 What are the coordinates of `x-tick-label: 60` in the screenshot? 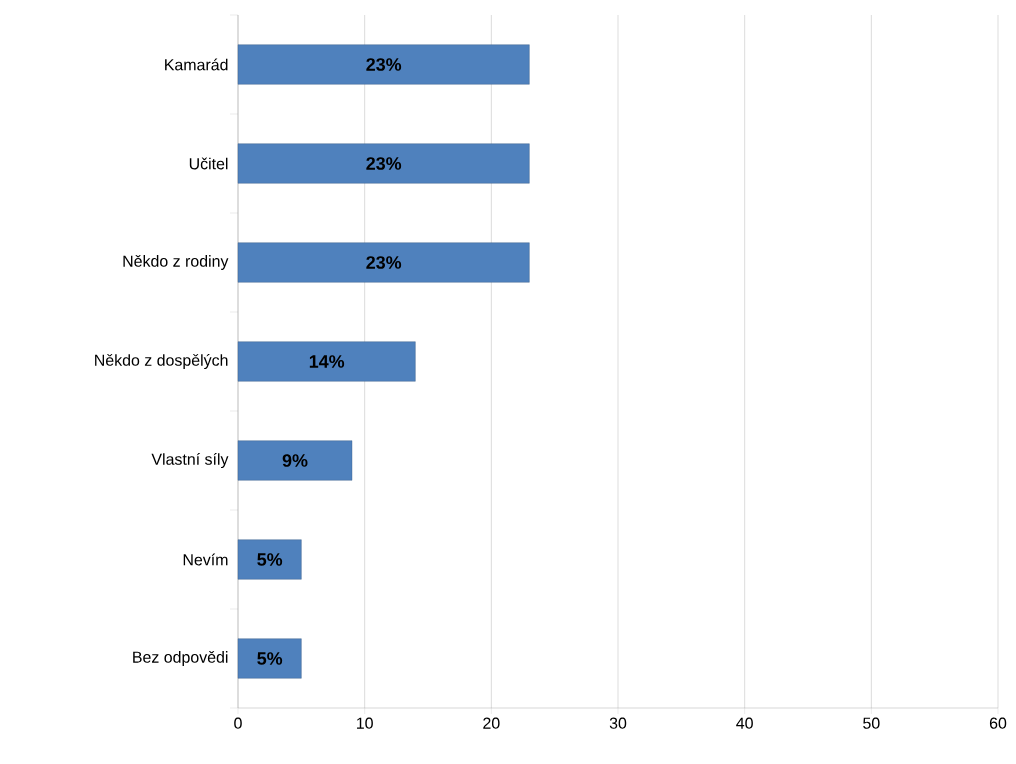 It's located at (998, 723).